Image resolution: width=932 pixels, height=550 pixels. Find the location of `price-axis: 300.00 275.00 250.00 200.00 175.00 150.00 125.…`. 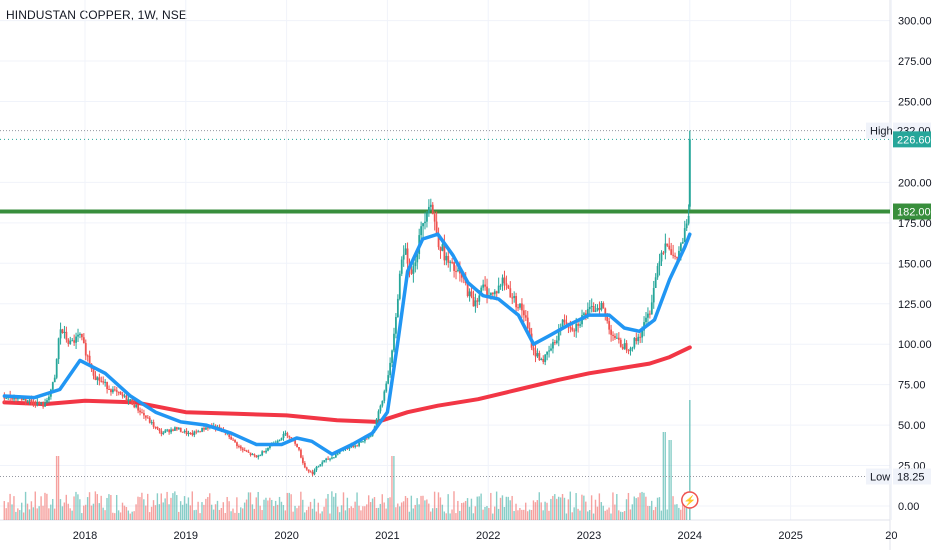

price-axis: 300.00 275.00 250.00 200.00 175.00 150.00 125.… is located at coordinates (915, 264).